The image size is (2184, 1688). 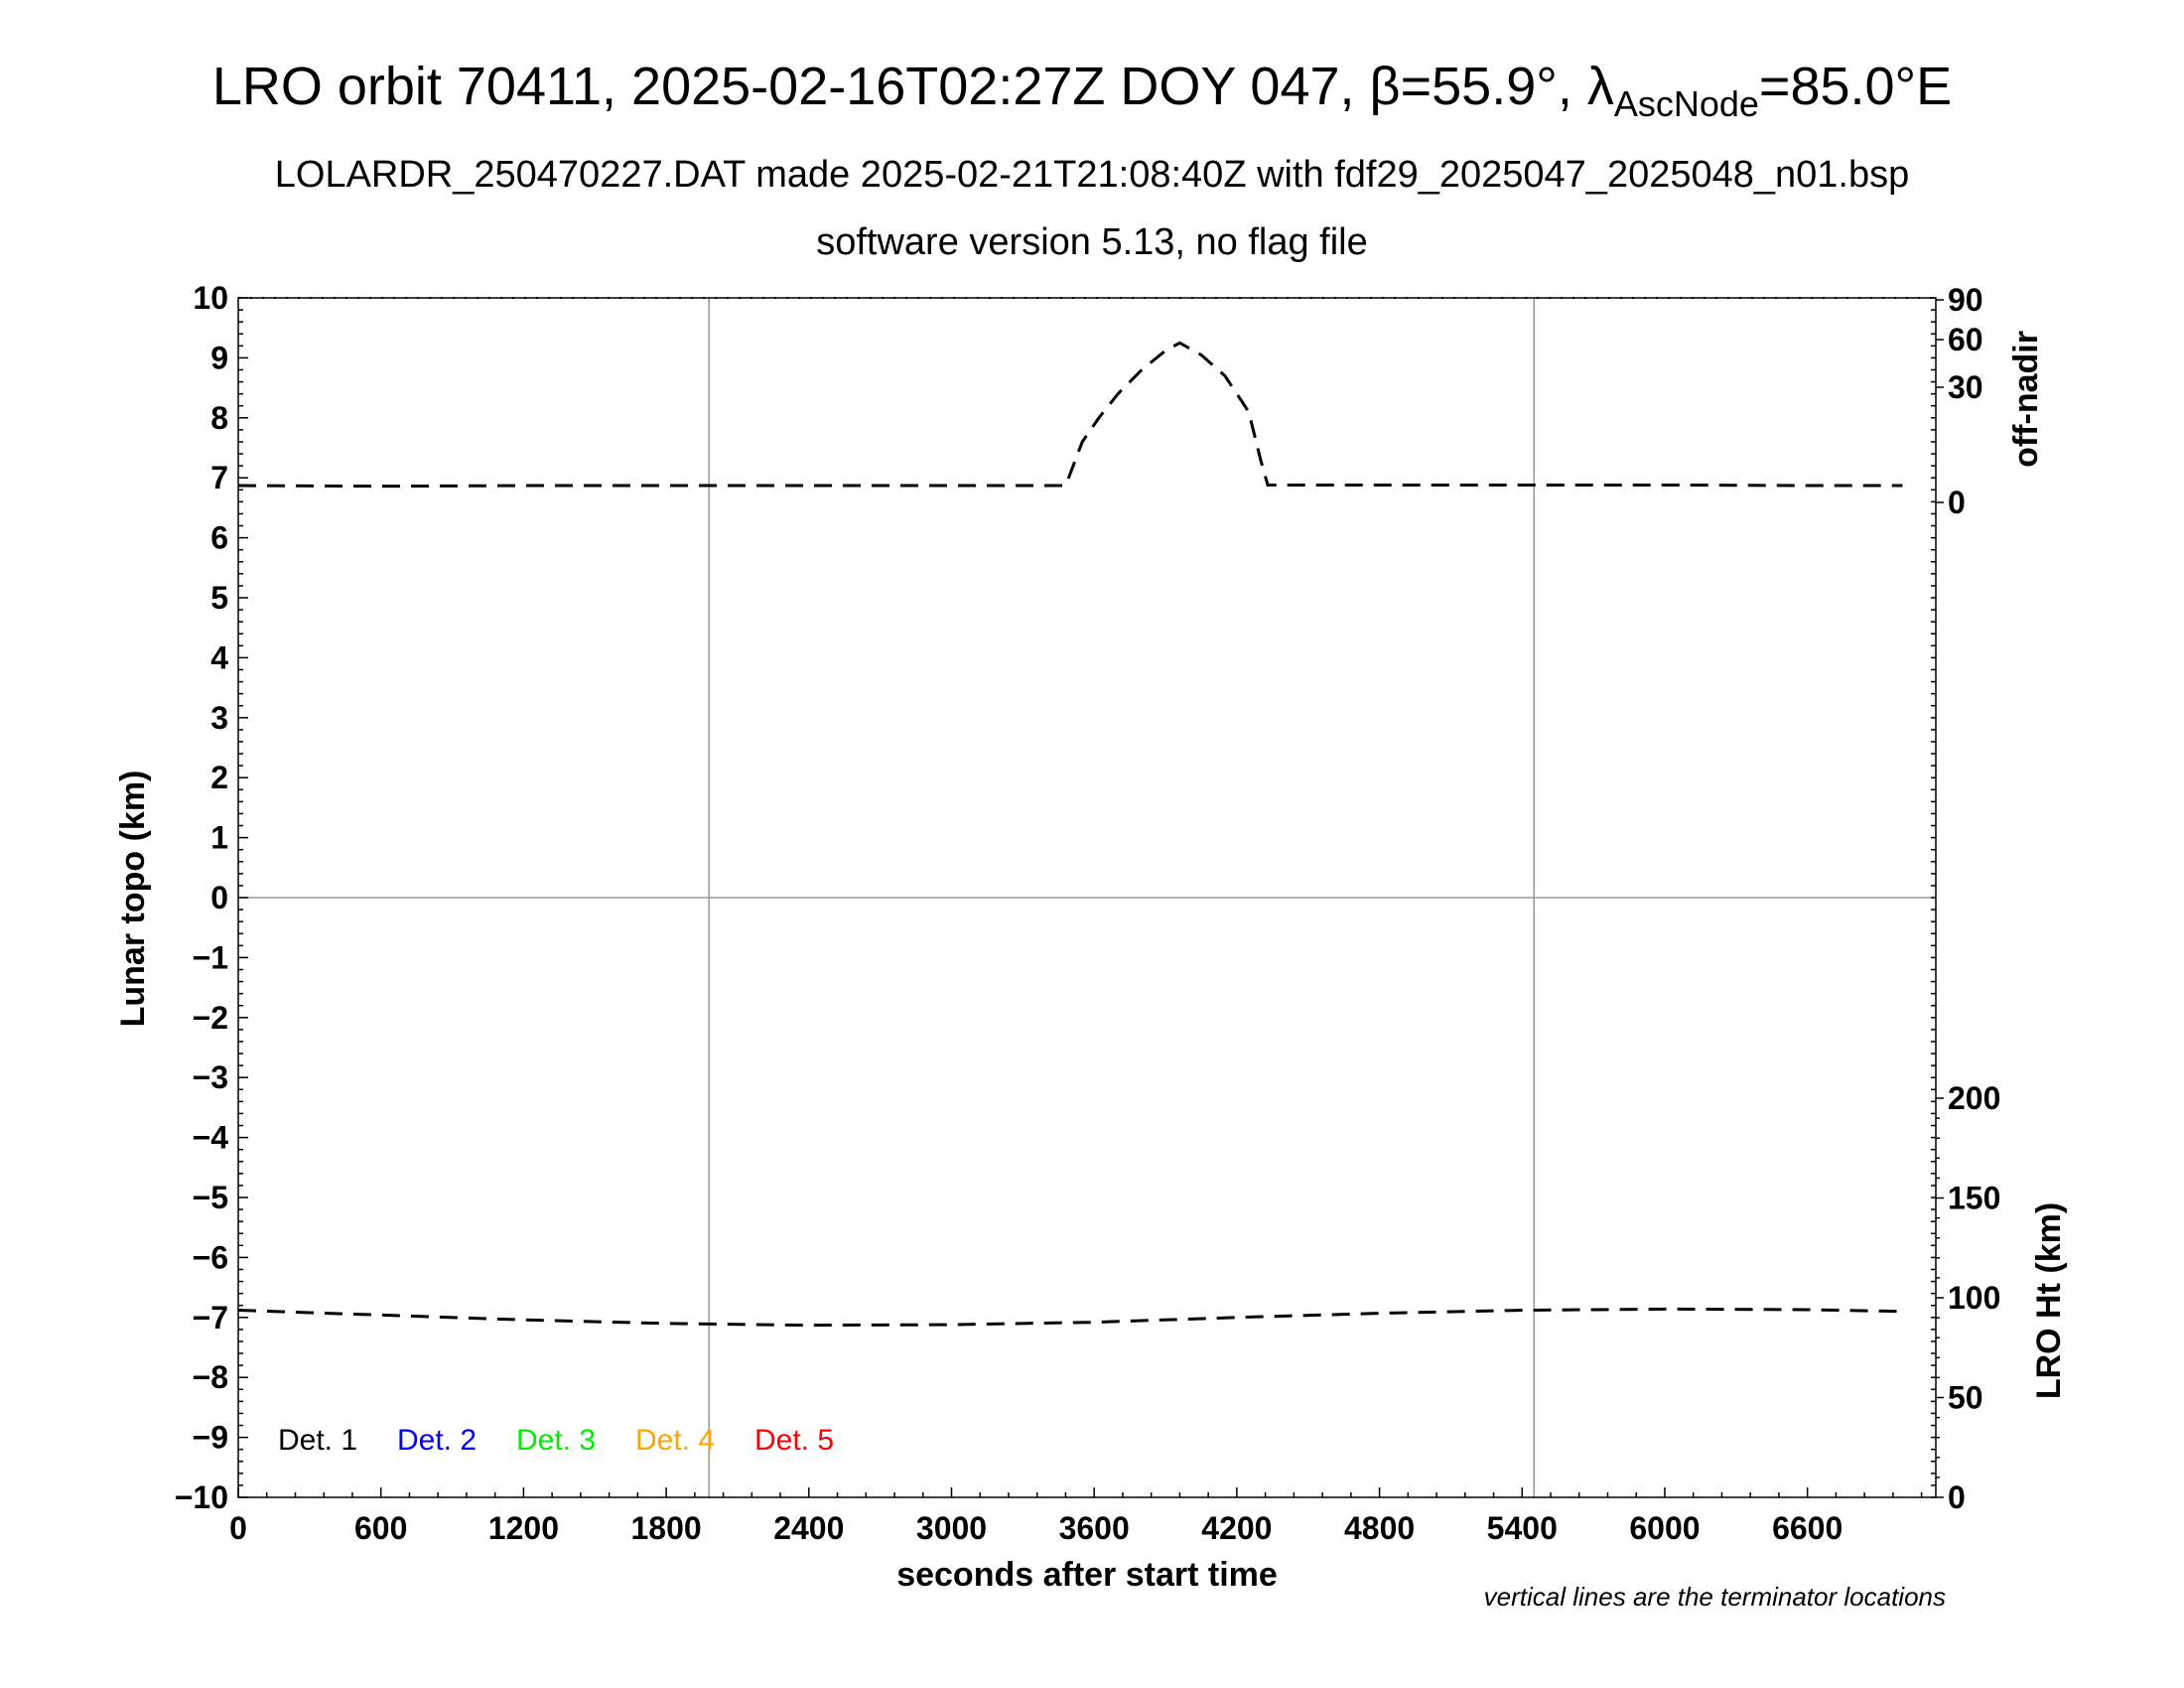 What do you see at coordinates (437, 1440) in the screenshot?
I see `legend-item-det-2: Det. 2` at bounding box center [437, 1440].